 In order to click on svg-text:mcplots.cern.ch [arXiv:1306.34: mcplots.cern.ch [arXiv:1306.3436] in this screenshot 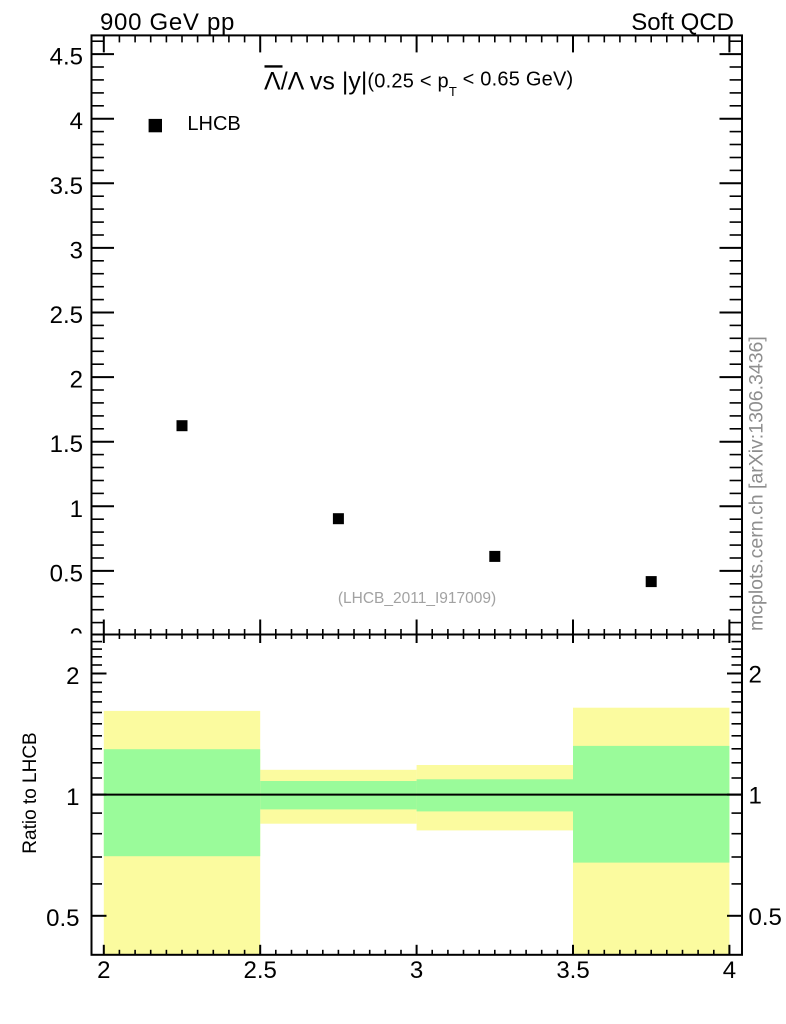, I will do `click(757, 483)`.